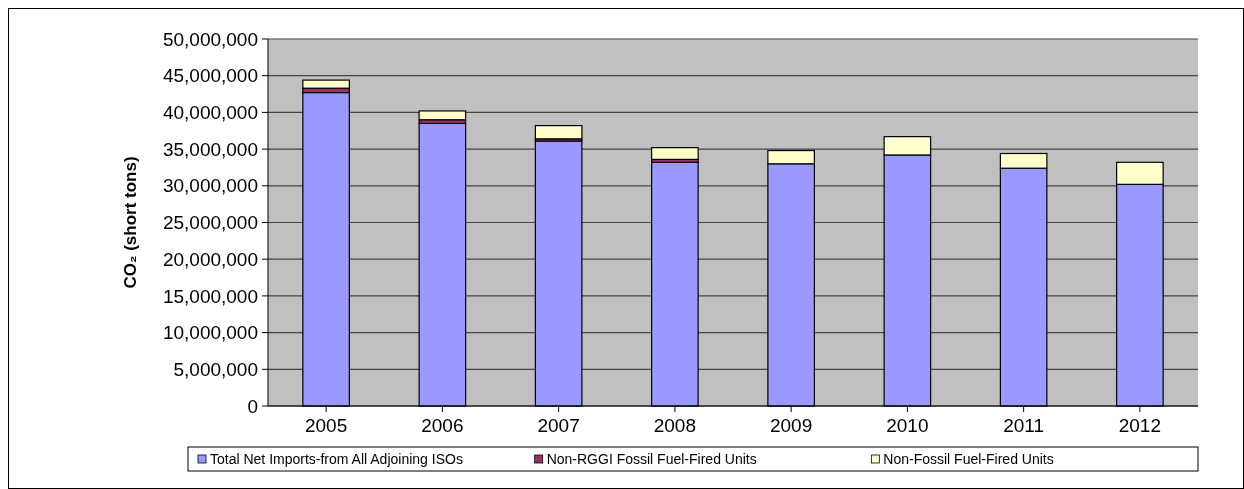 This screenshot has width=1244, height=489. I want to click on legend-label: Total Net Imports-from All Adjoining ISOs, so click(336, 458).